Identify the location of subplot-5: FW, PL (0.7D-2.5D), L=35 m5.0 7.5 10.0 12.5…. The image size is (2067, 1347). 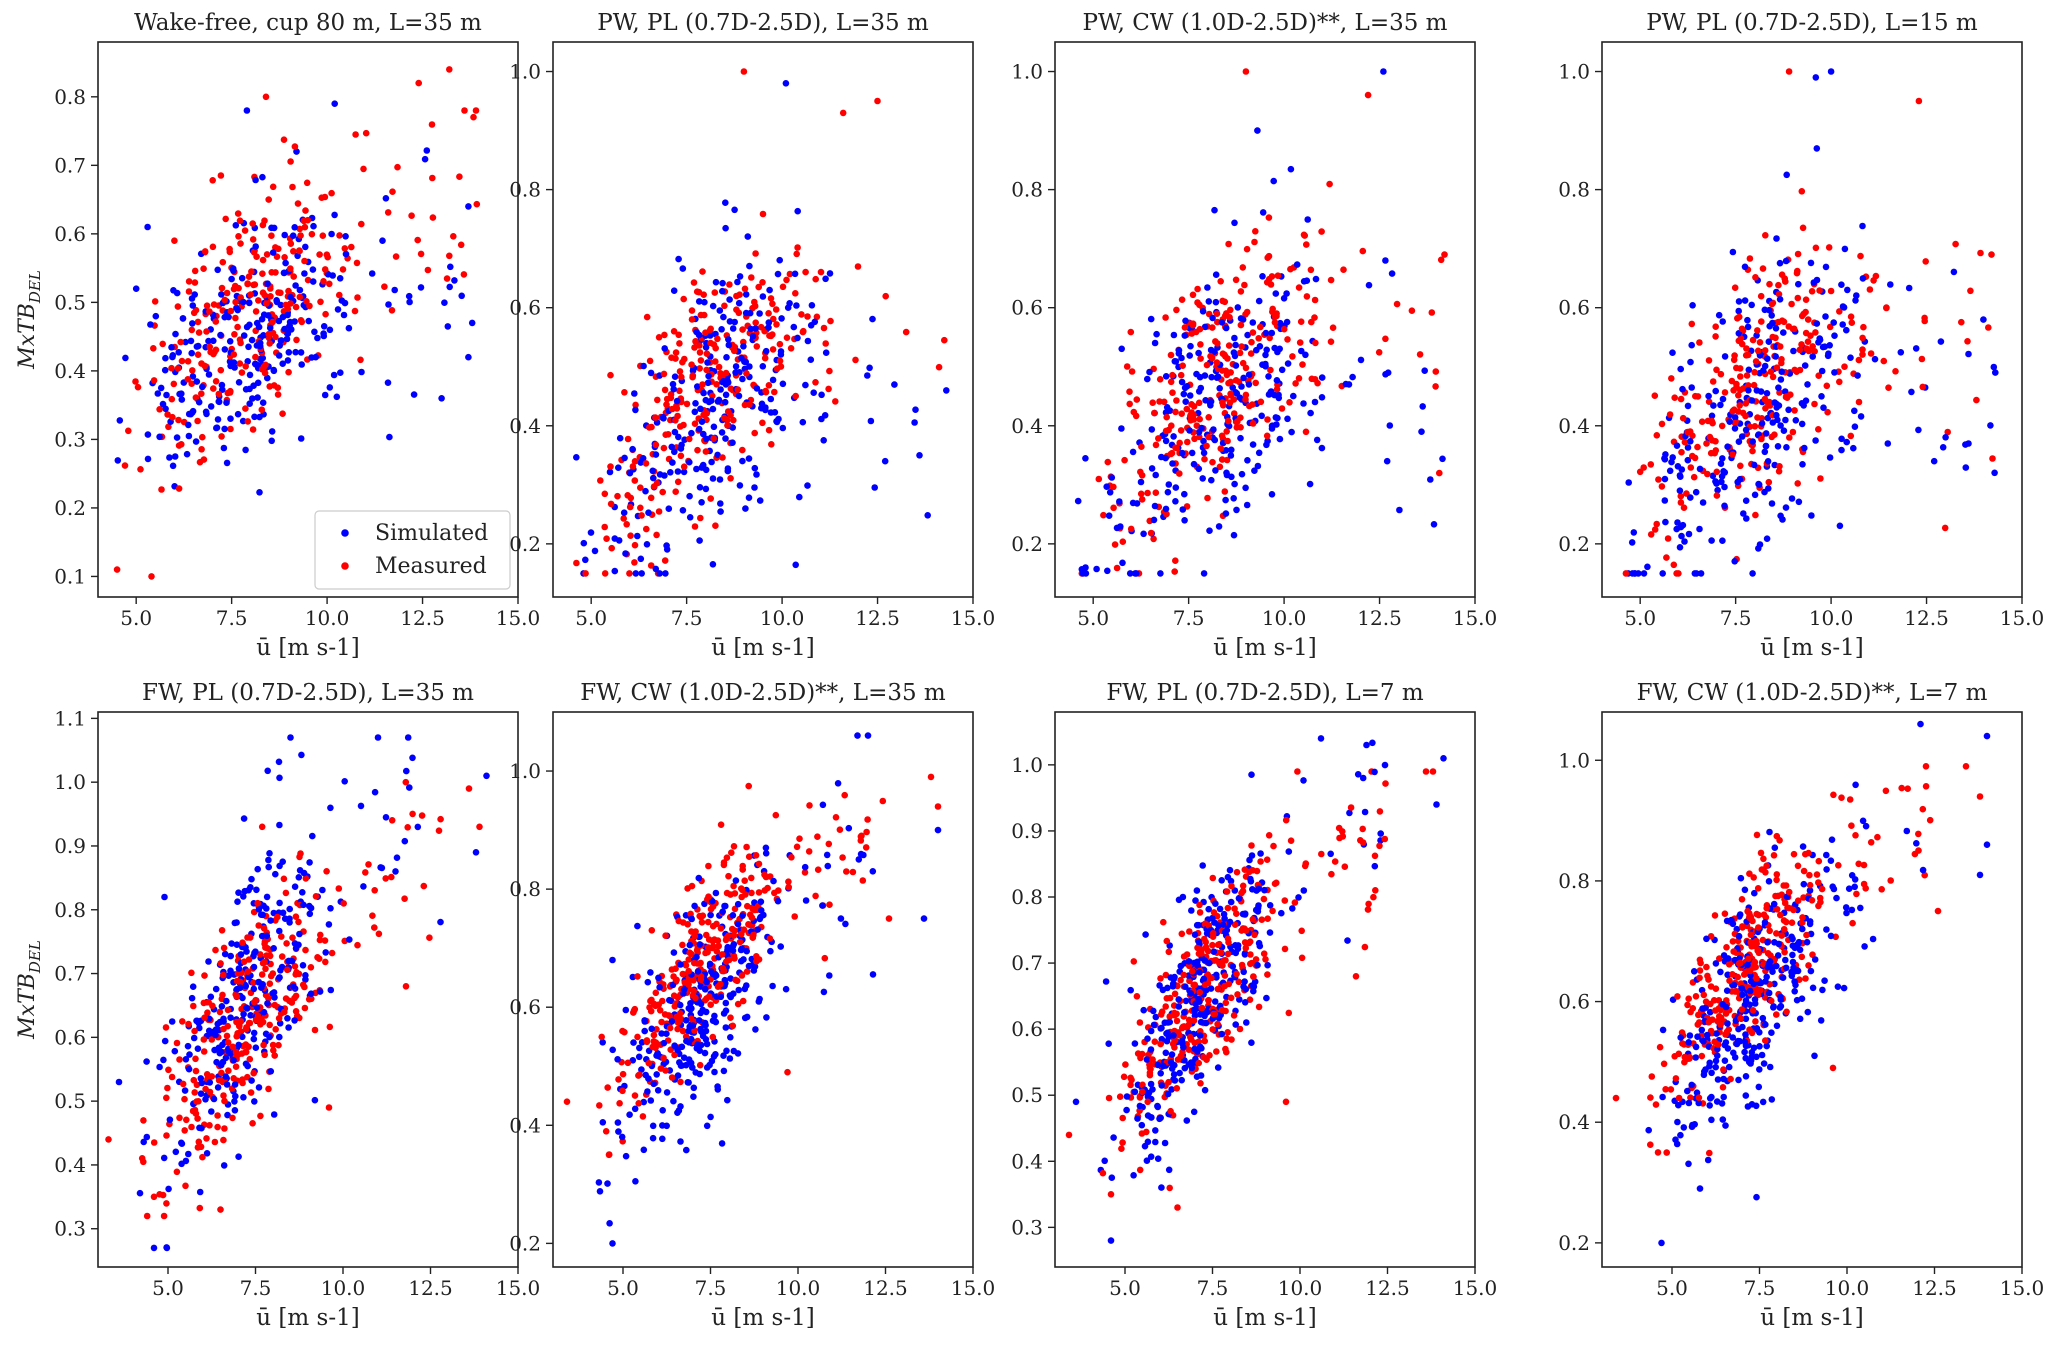
(277, 1005).